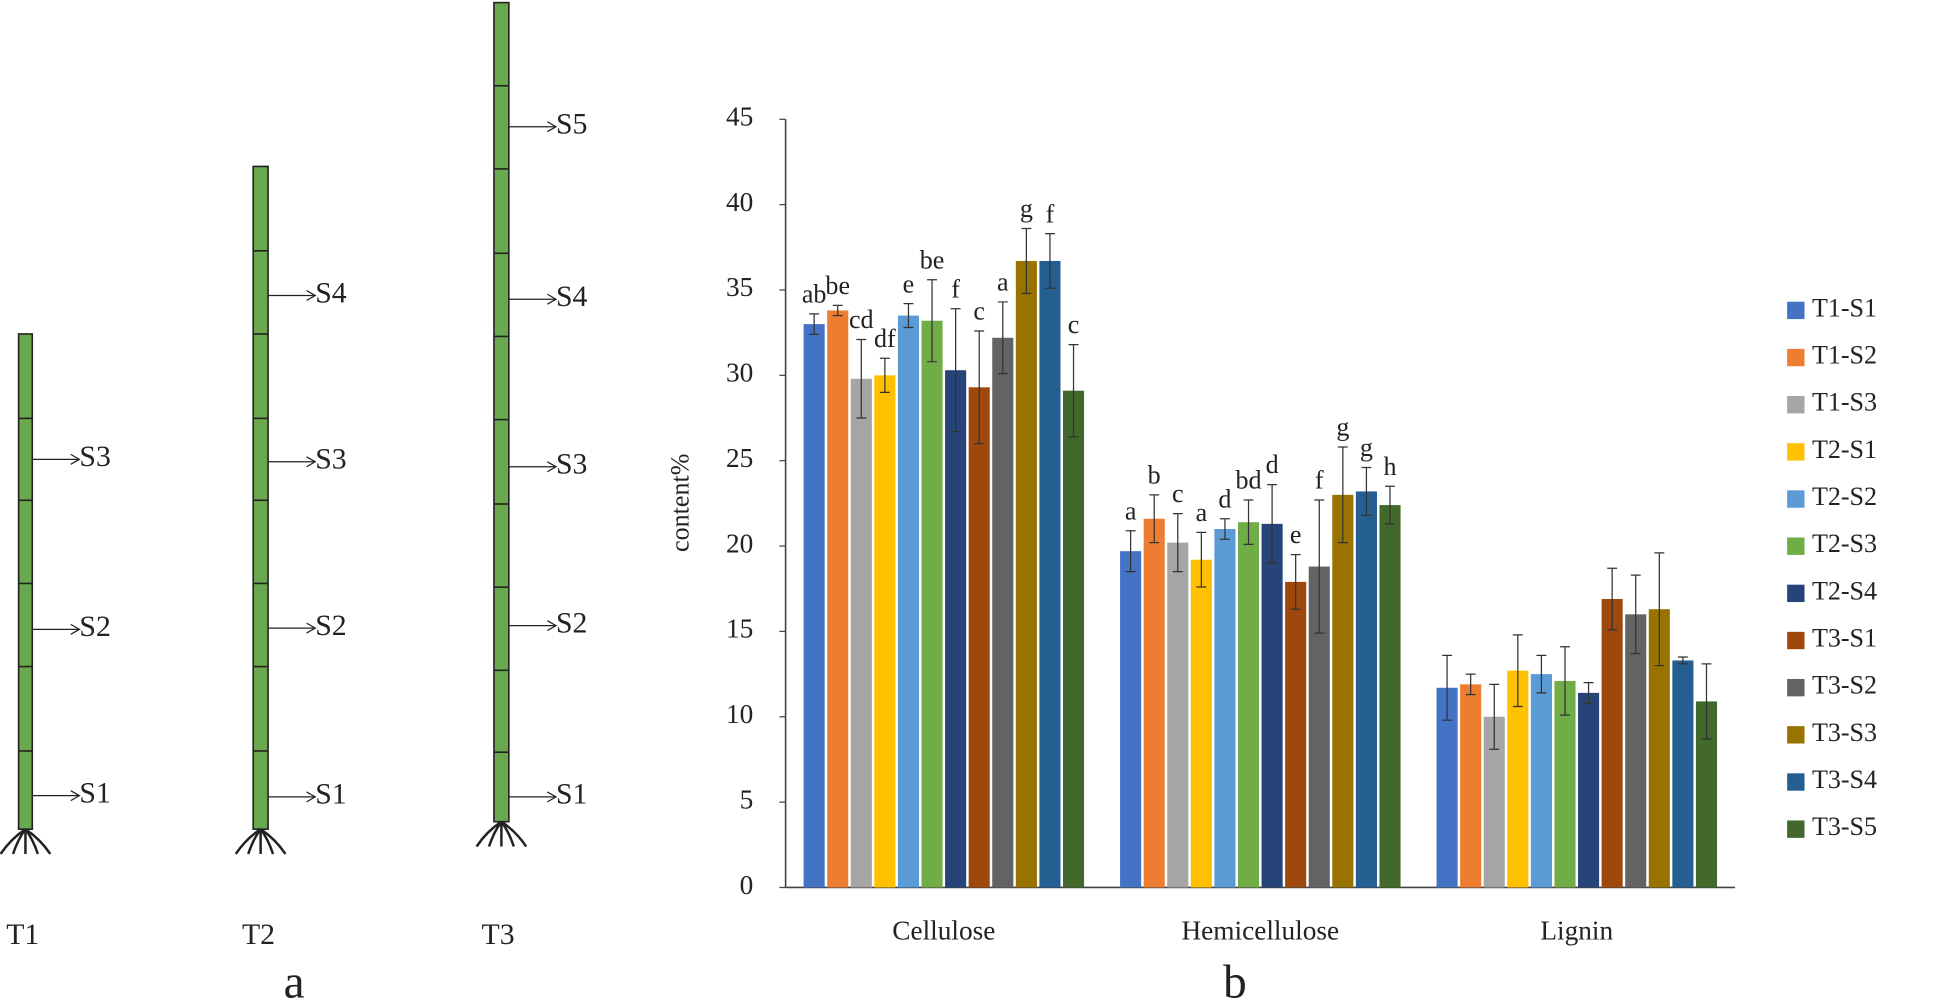  What do you see at coordinates (1844, 543) in the screenshot?
I see `legend-label: T2-S3` at bounding box center [1844, 543].